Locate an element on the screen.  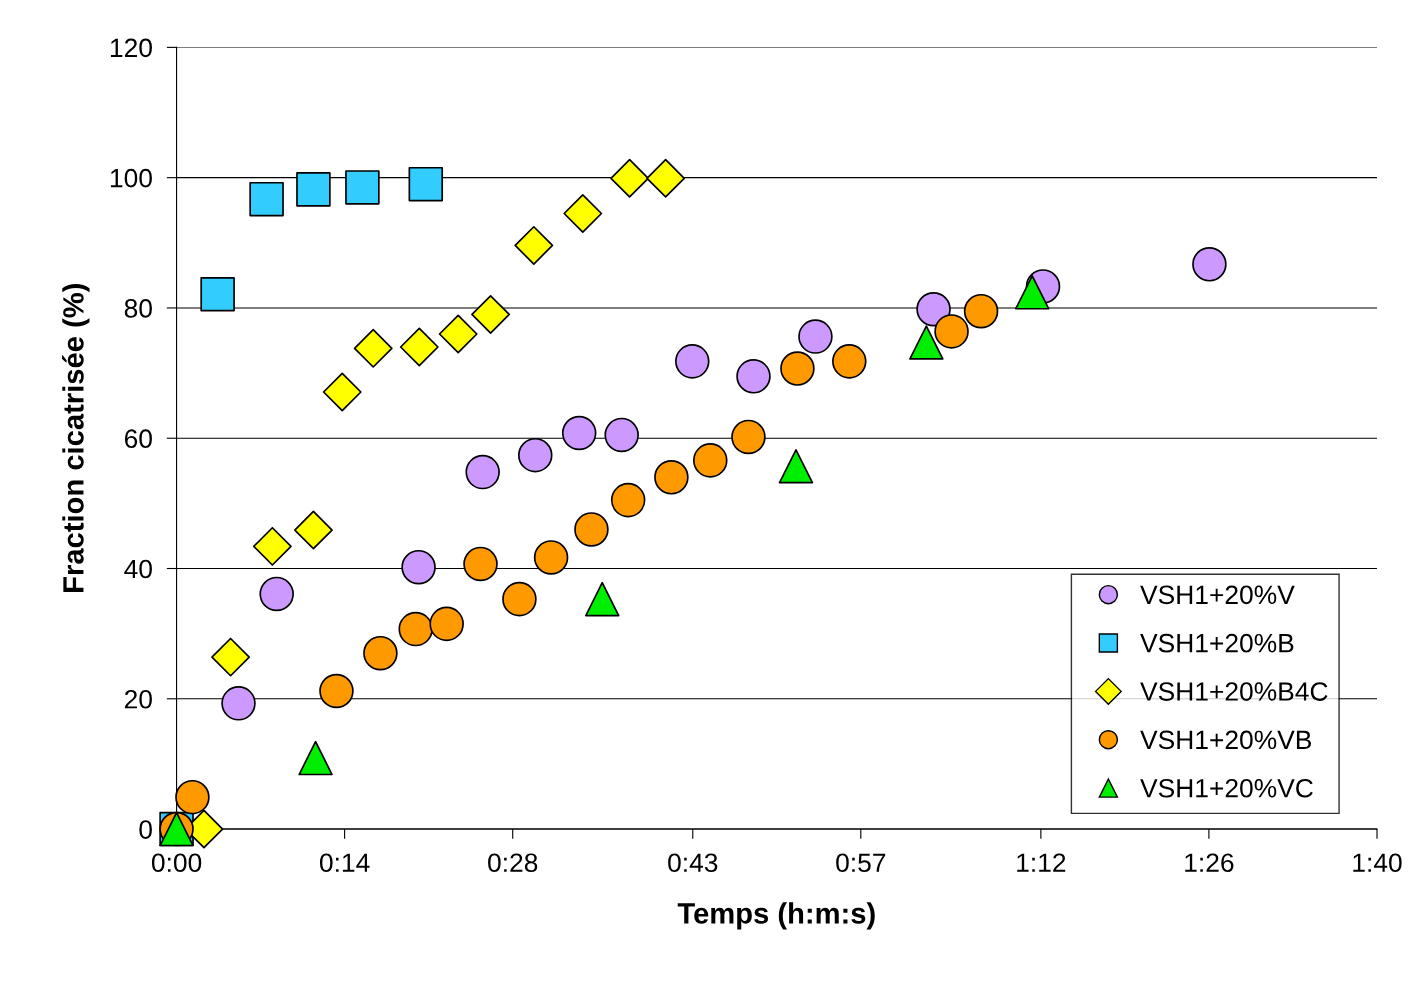
x-tick-label: 0:00 is located at coordinates (176, 863).